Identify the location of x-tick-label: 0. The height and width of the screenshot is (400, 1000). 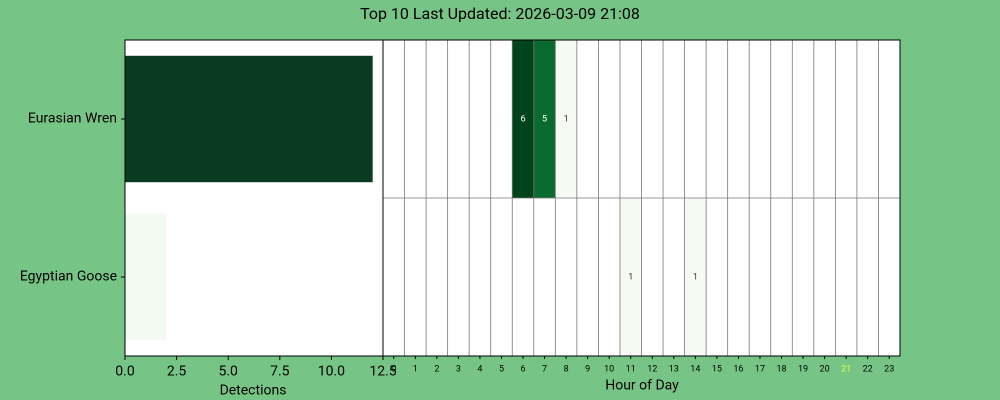
(393, 369).